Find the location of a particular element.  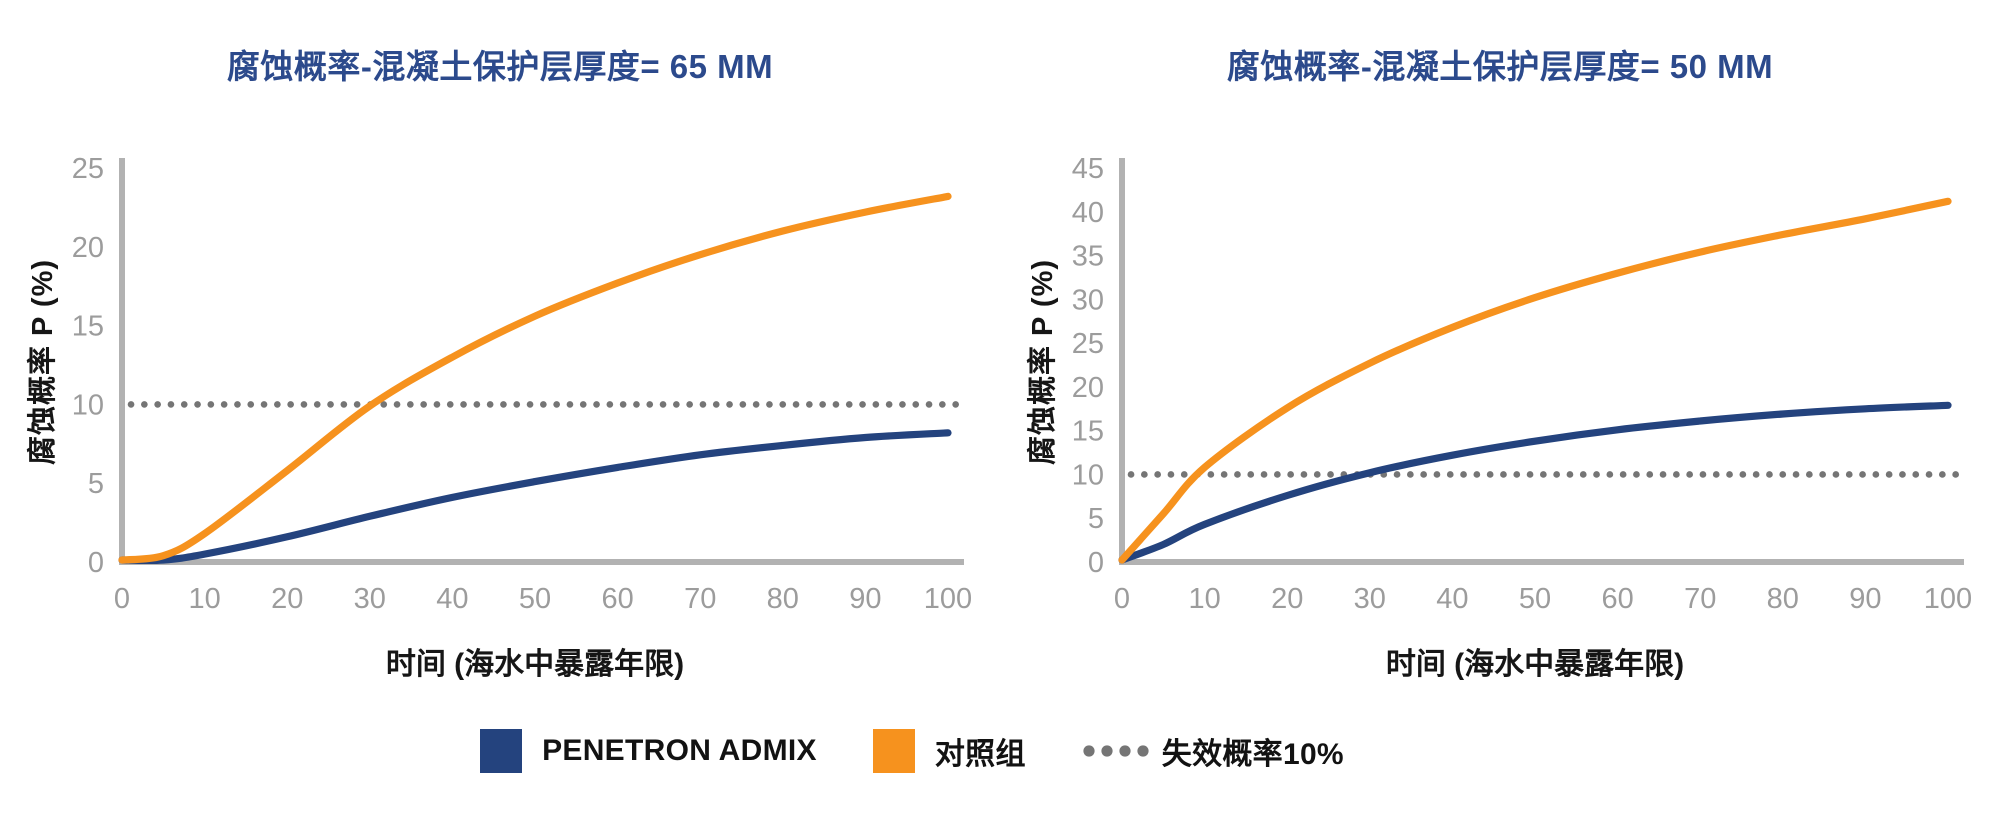

y-tick-label: 40 is located at coordinates (1088, 213).